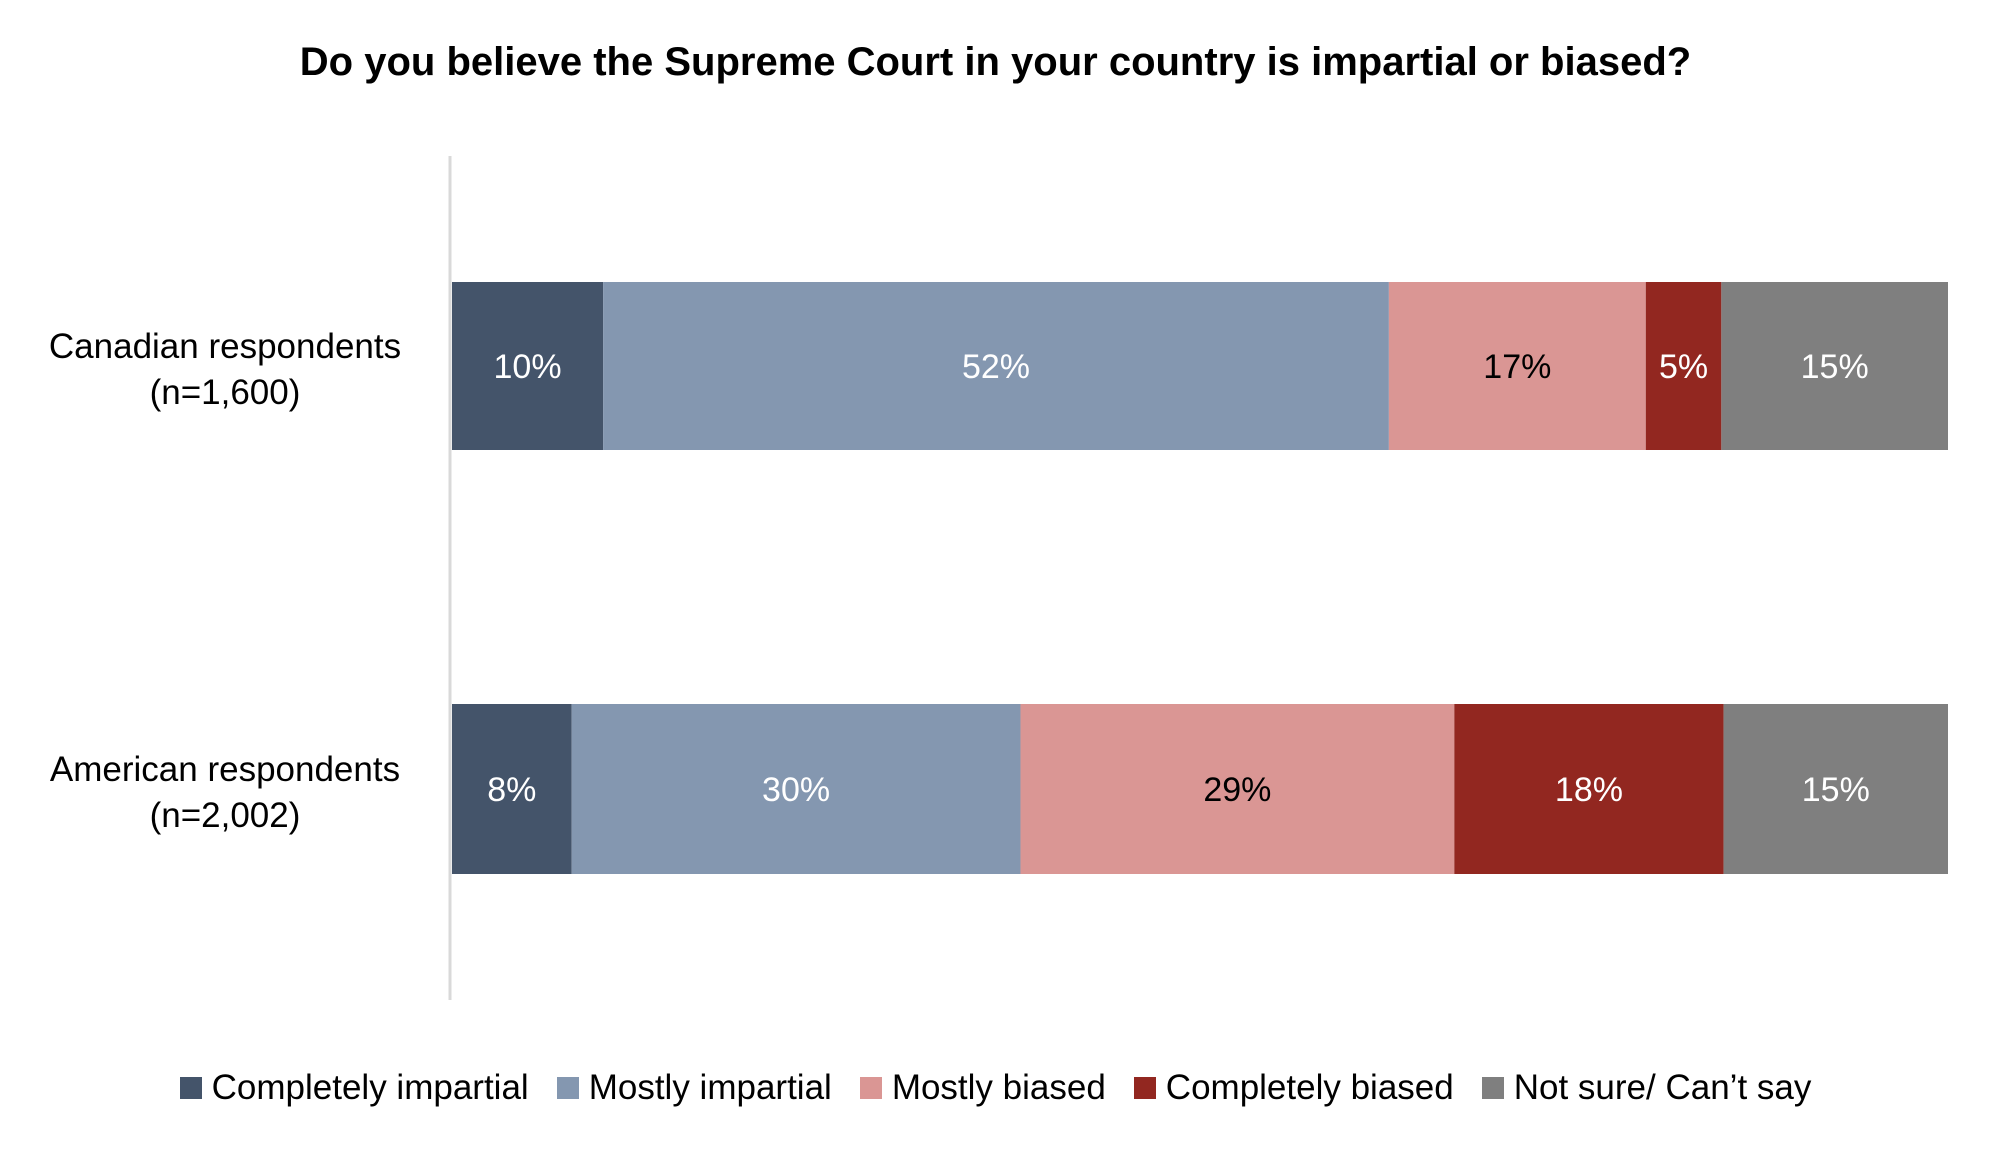 The image size is (1991, 1153). I want to click on legend-label: Mostly biased, so click(998, 1087).